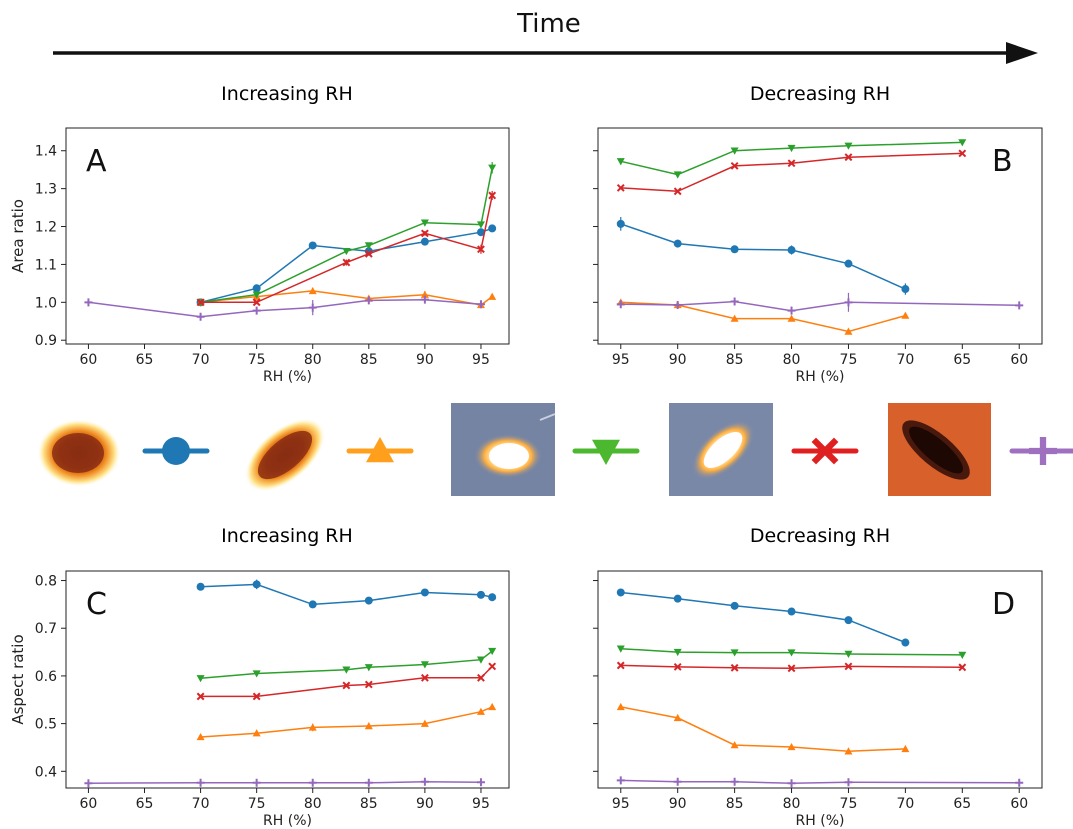 The width and height of the screenshot is (1073, 829). I want to click on x-tick-label: 90, so click(678, 360).